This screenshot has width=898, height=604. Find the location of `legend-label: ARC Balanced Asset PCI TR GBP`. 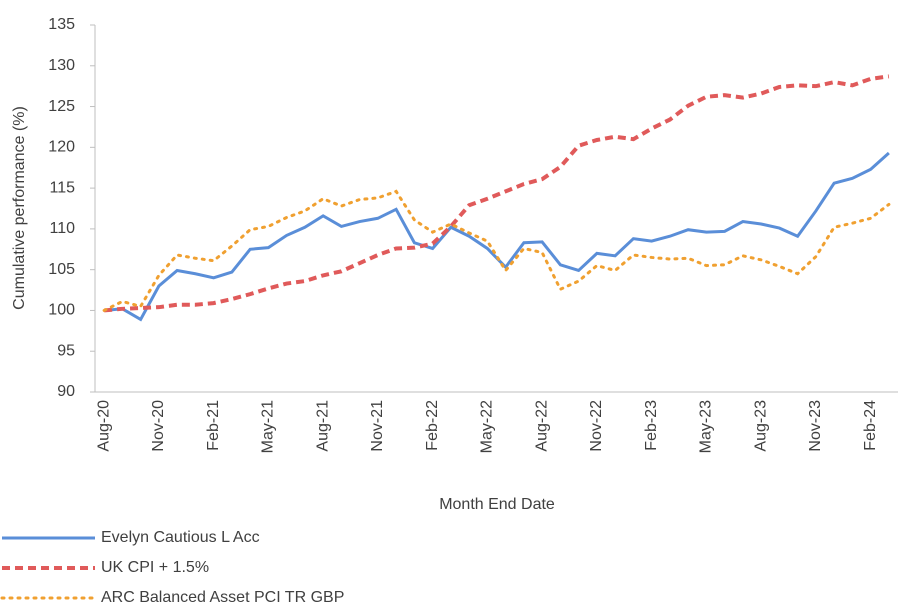

legend-label: ARC Balanced Asset PCI TR GBP is located at coordinates (222, 596).